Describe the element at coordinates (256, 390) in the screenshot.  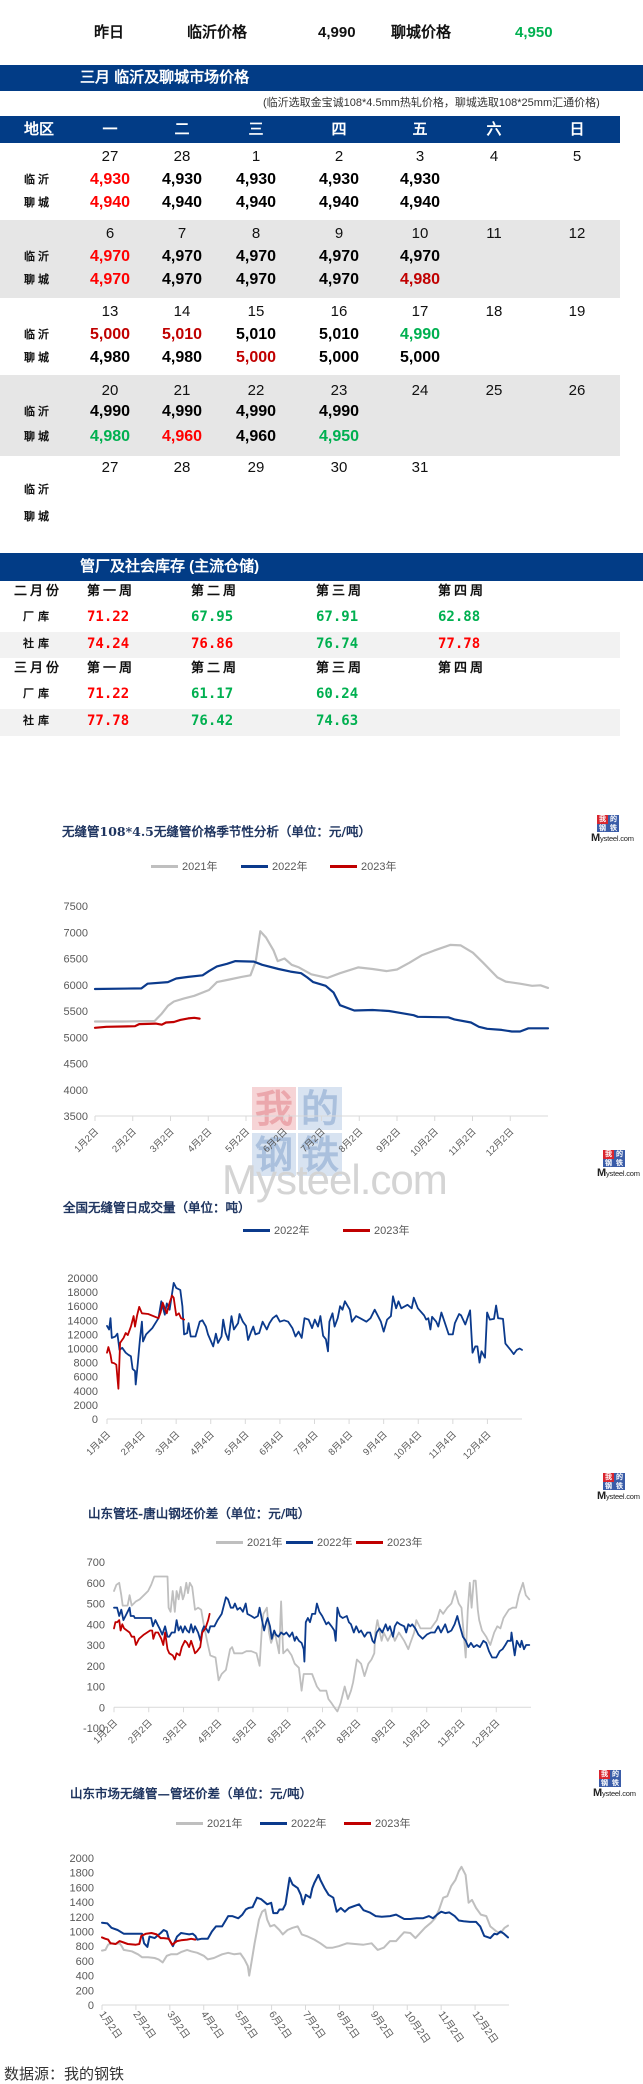
I see `date-cell: 22` at that location.